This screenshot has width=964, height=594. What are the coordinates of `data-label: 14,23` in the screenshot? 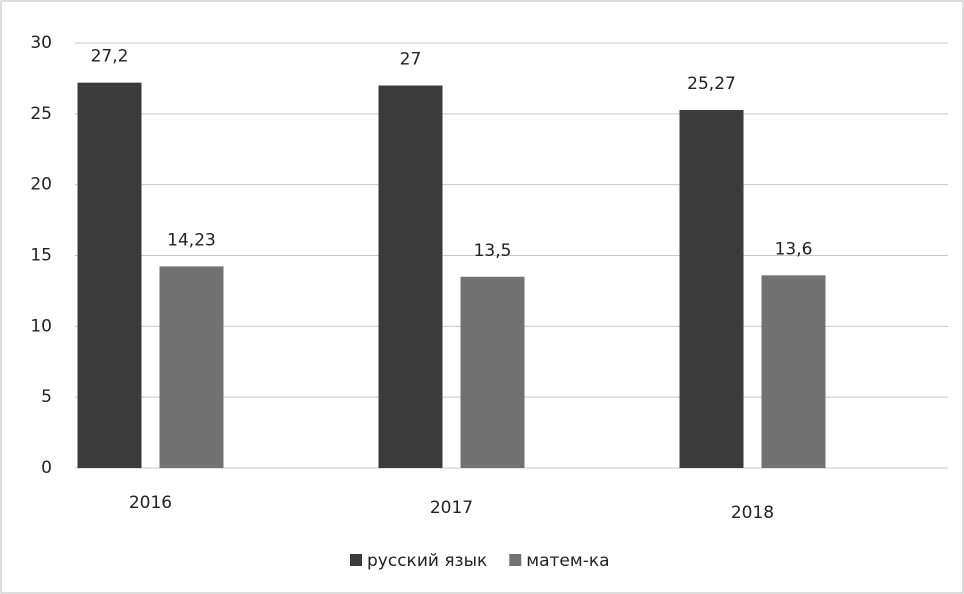 It's located at (191, 240).